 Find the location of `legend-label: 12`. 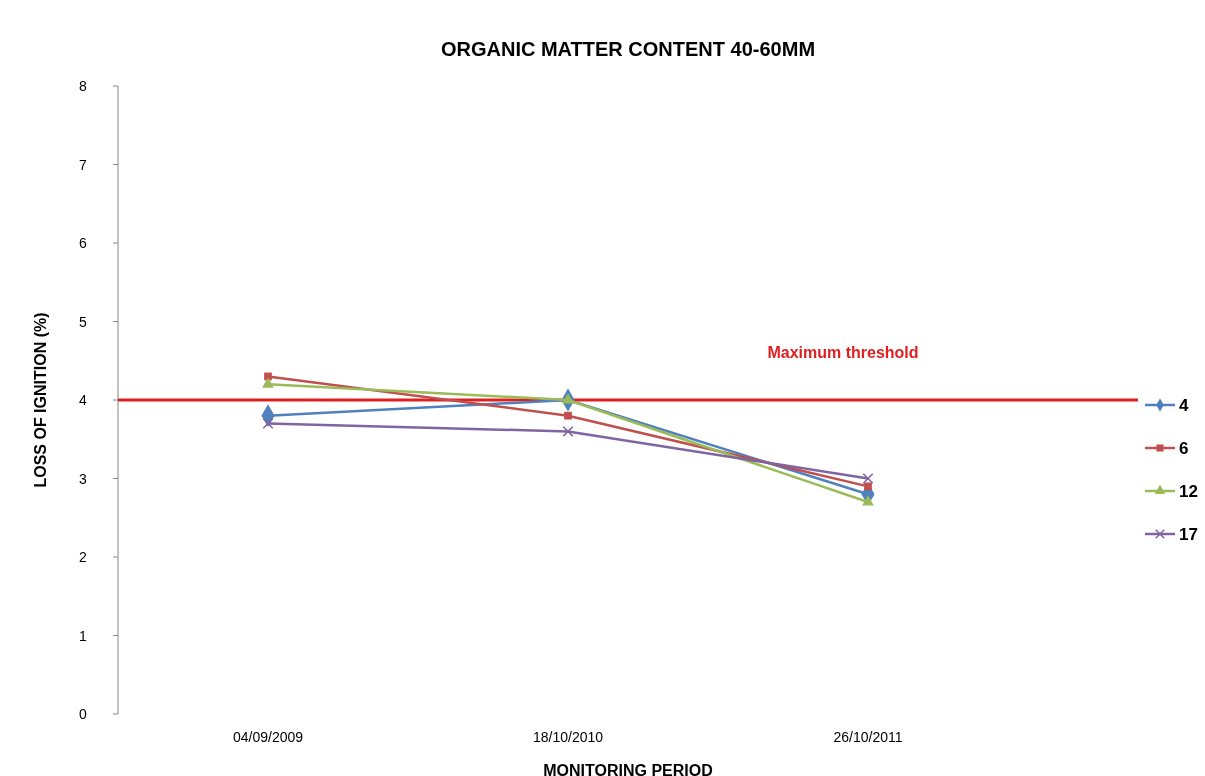

legend-label: 12 is located at coordinates (1188, 491).